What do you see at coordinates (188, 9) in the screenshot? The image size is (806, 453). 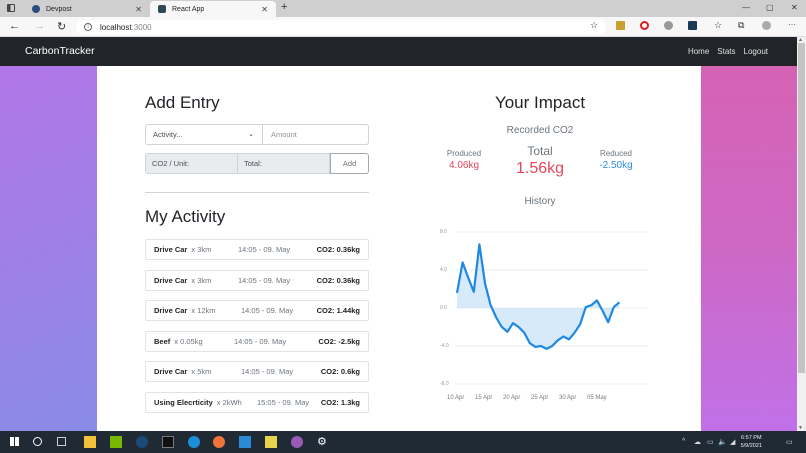 I see `tab-label: React App` at bounding box center [188, 9].